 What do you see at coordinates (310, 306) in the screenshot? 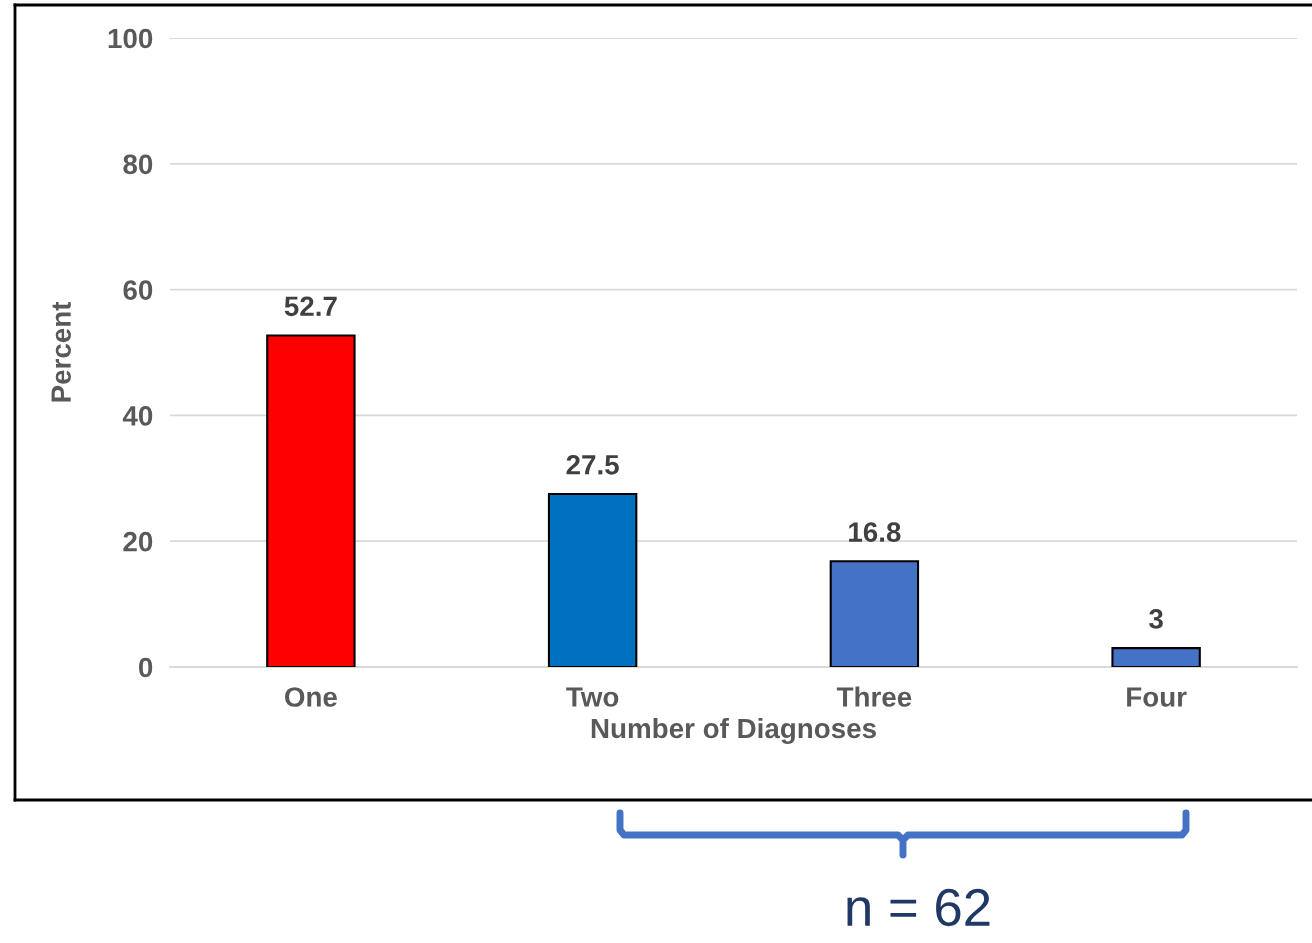
I see `data-label: 52.7` at bounding box center [310, 306].